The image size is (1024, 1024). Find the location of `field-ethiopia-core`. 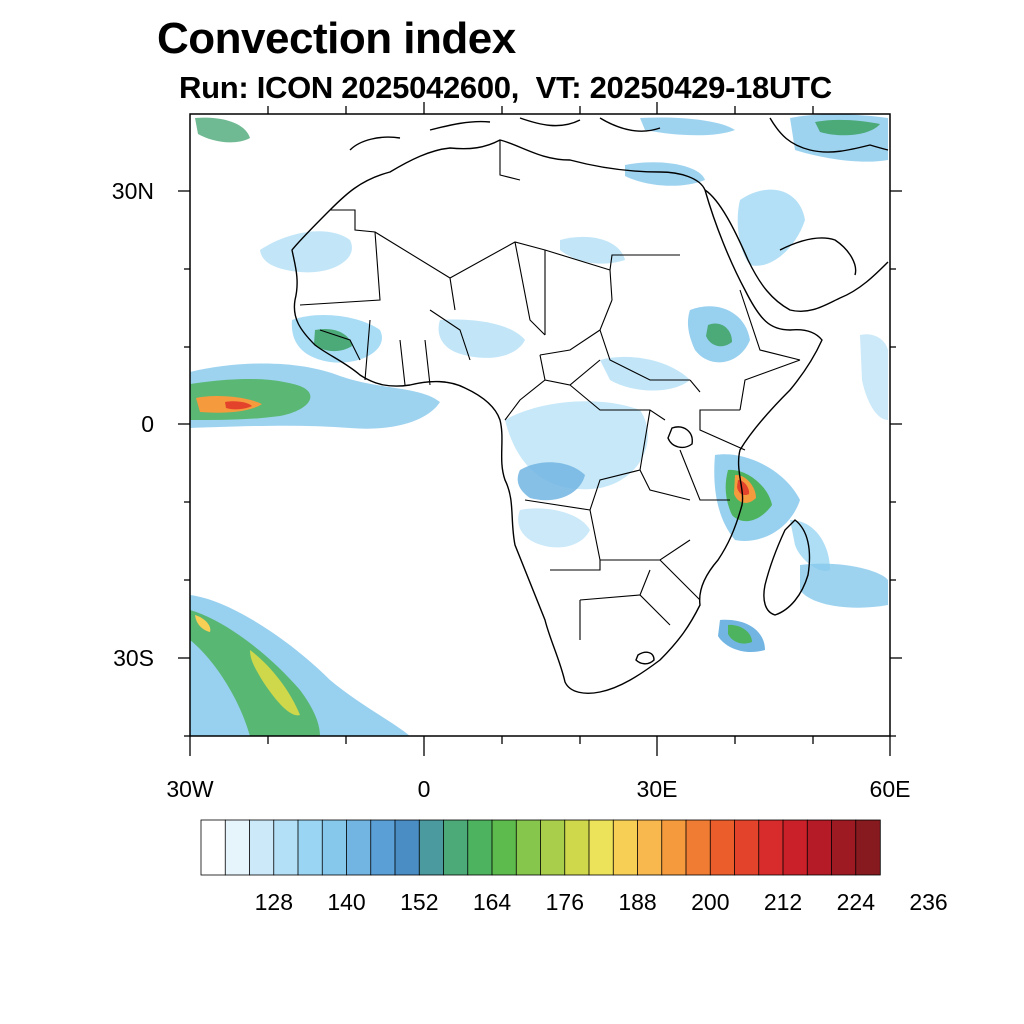

field-ethiopia-core is located at coordinates (719, 335).